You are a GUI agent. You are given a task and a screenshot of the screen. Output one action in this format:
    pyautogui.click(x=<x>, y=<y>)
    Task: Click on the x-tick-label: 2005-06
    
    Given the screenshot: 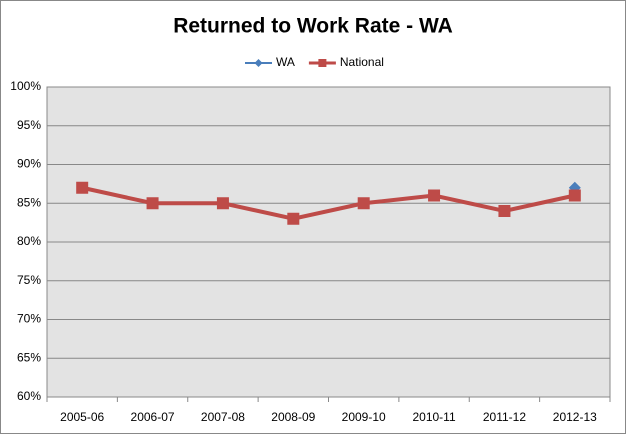 What is the action you would take?
    pyautogui.click(x=82, y=417)
    